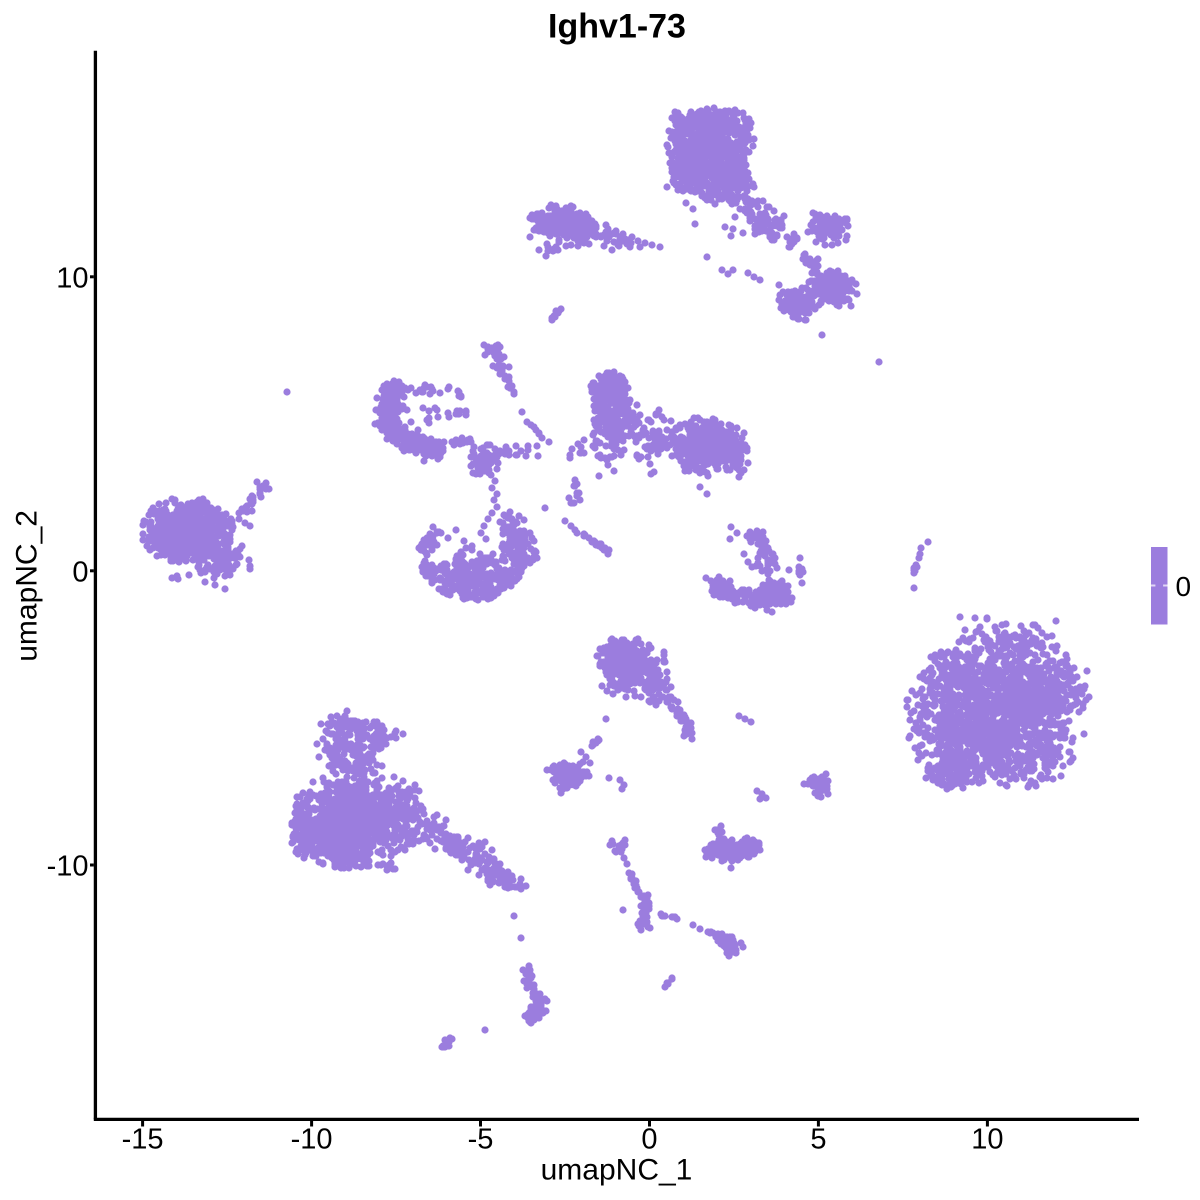  Describe the element at coordinates (27, 586) in the screenshot. I see `svg-text: umapNC_2` at that location.